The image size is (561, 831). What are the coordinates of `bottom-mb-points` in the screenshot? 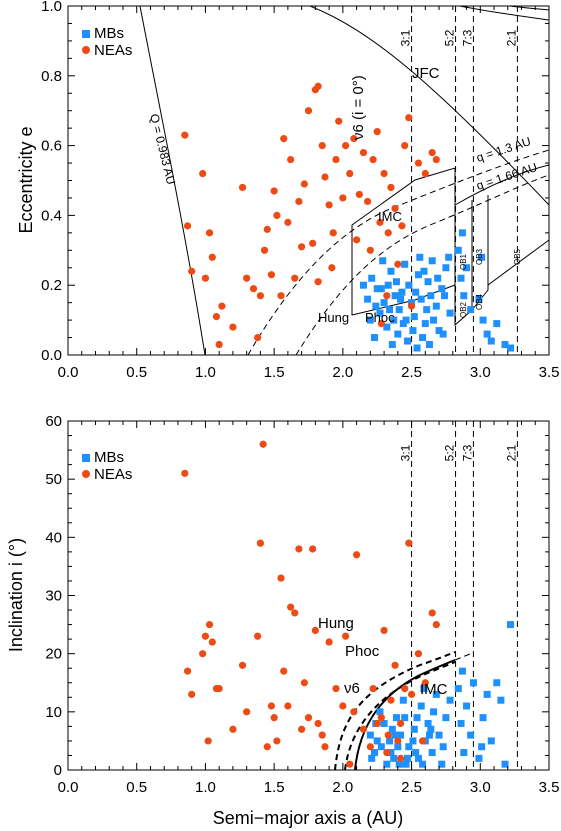 It's located at (440, 694).